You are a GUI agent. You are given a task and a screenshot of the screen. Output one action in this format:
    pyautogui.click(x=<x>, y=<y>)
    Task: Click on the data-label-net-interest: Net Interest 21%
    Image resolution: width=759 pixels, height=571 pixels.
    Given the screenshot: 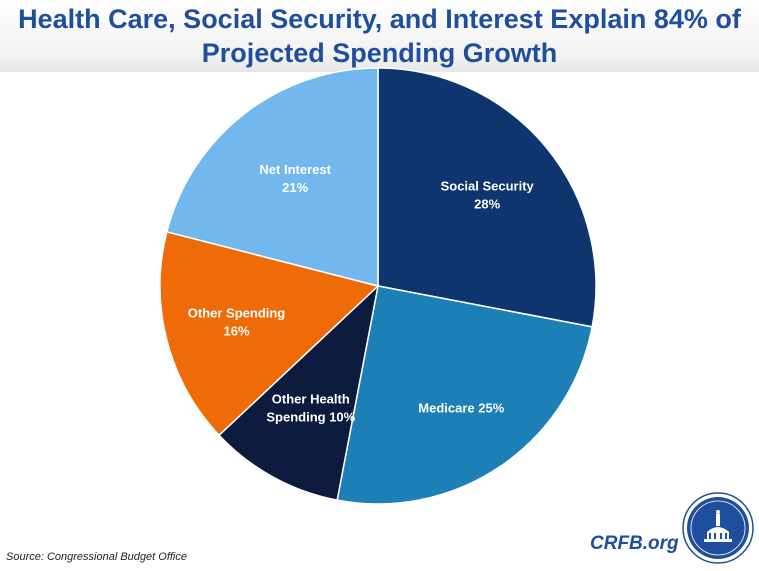 What is the action you would take?
    pyautogui.click(x=295, y=178)
    